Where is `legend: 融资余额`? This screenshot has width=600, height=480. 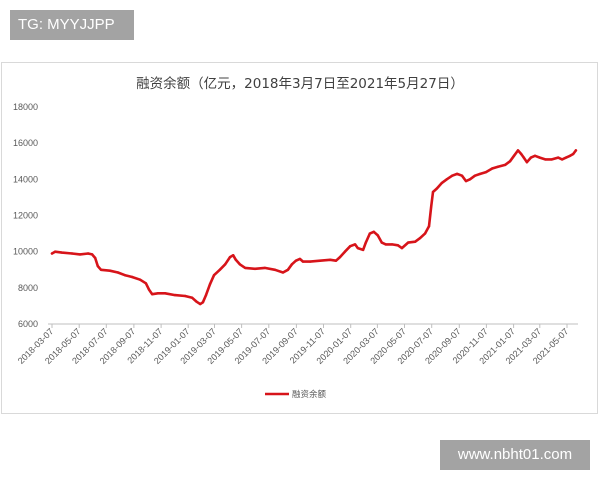
legend: 融资余额 is located at coordinates (296, 394).